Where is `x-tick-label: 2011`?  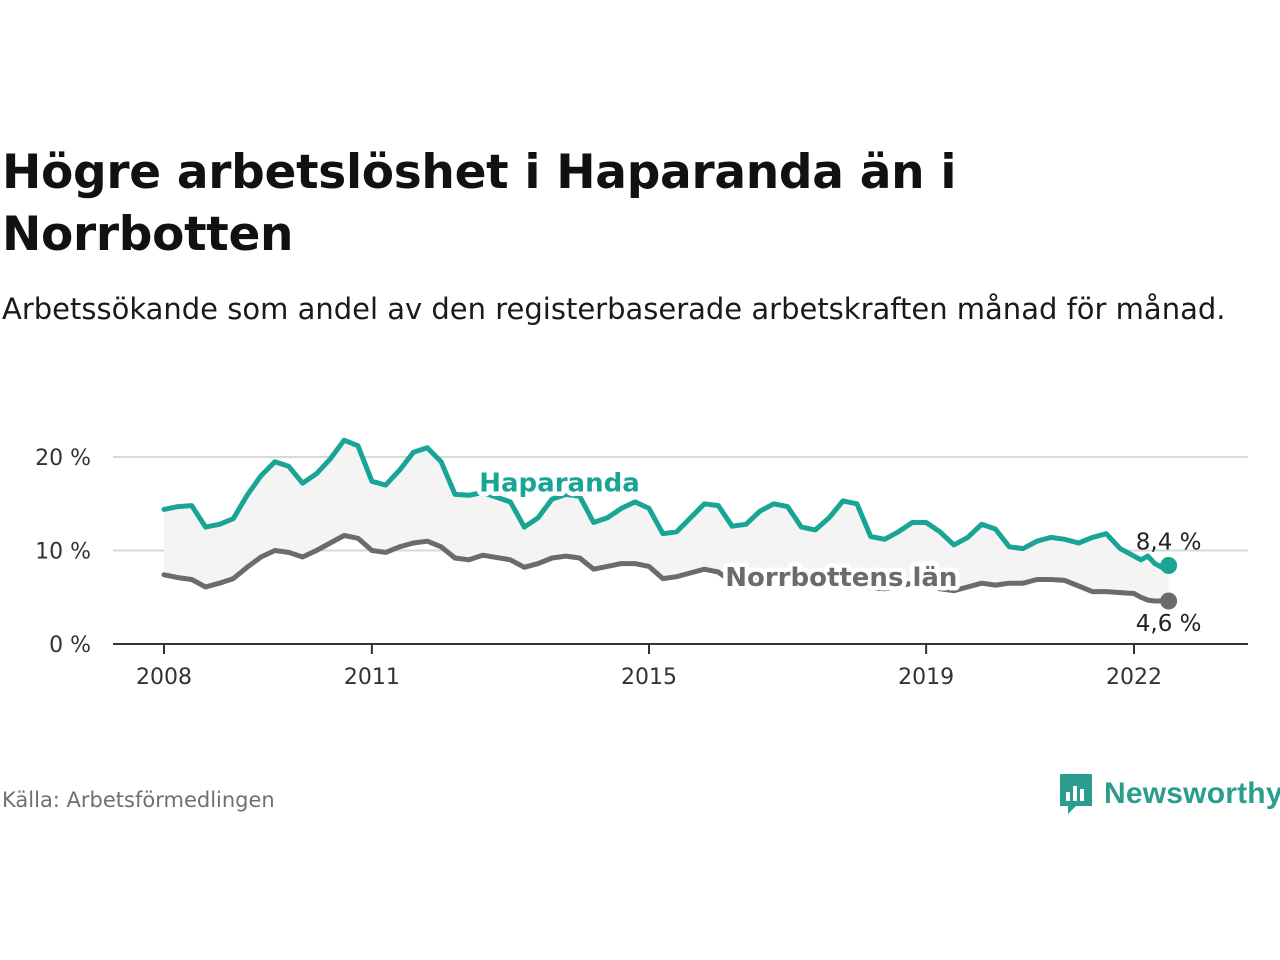 x-tick-label: 2011 is located at coordinates (372, 677).